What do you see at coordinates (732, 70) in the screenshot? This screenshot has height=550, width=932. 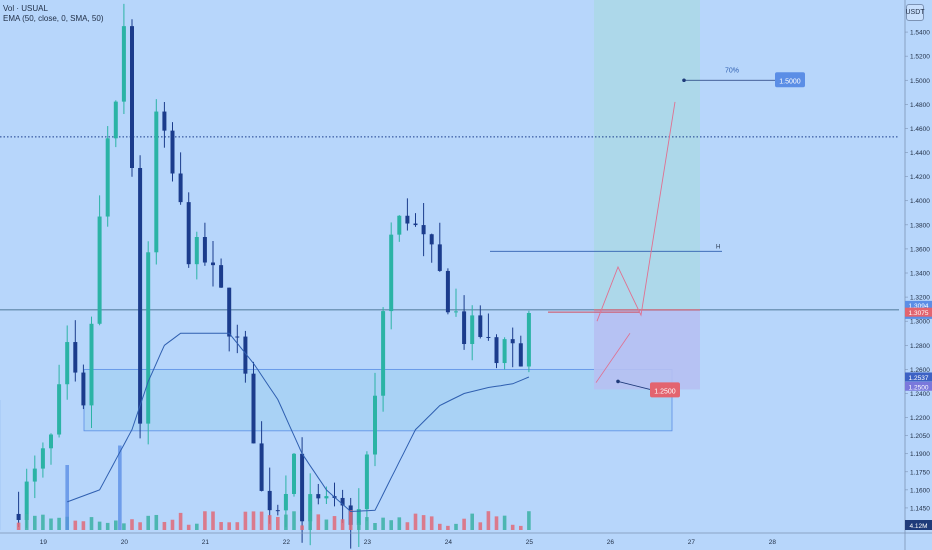 I see `target-percent-label: 70%` at bounding box center [732, 70].